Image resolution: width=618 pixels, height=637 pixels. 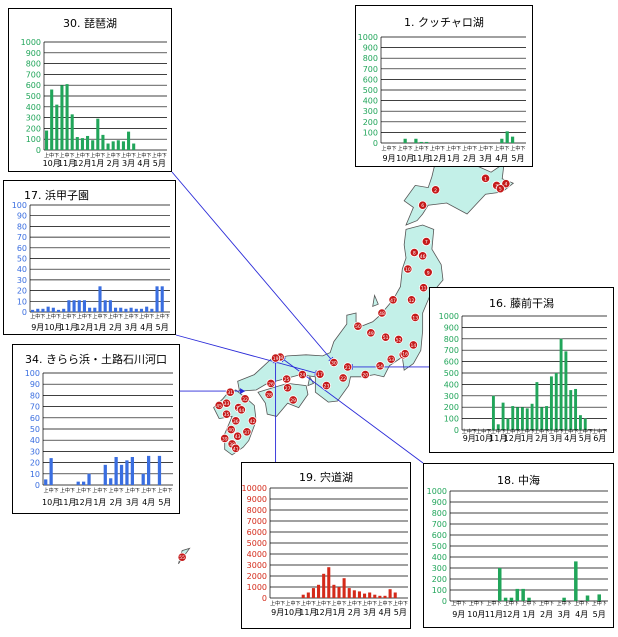 I want to click on site-marker: 11, so click(x=423, y=288).